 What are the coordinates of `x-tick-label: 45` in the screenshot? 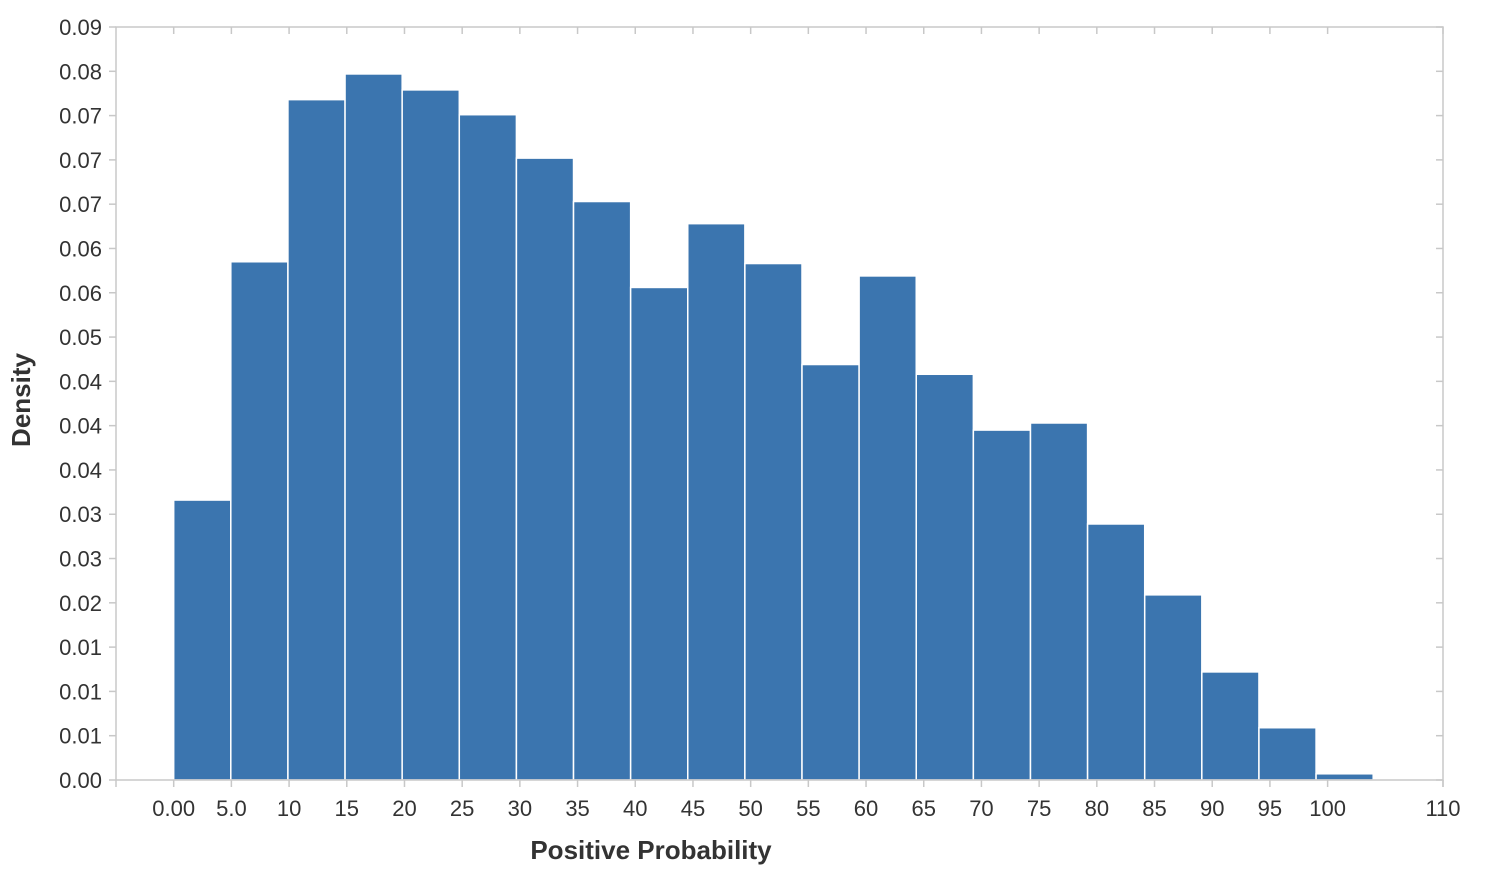 It's located at (693, 808).